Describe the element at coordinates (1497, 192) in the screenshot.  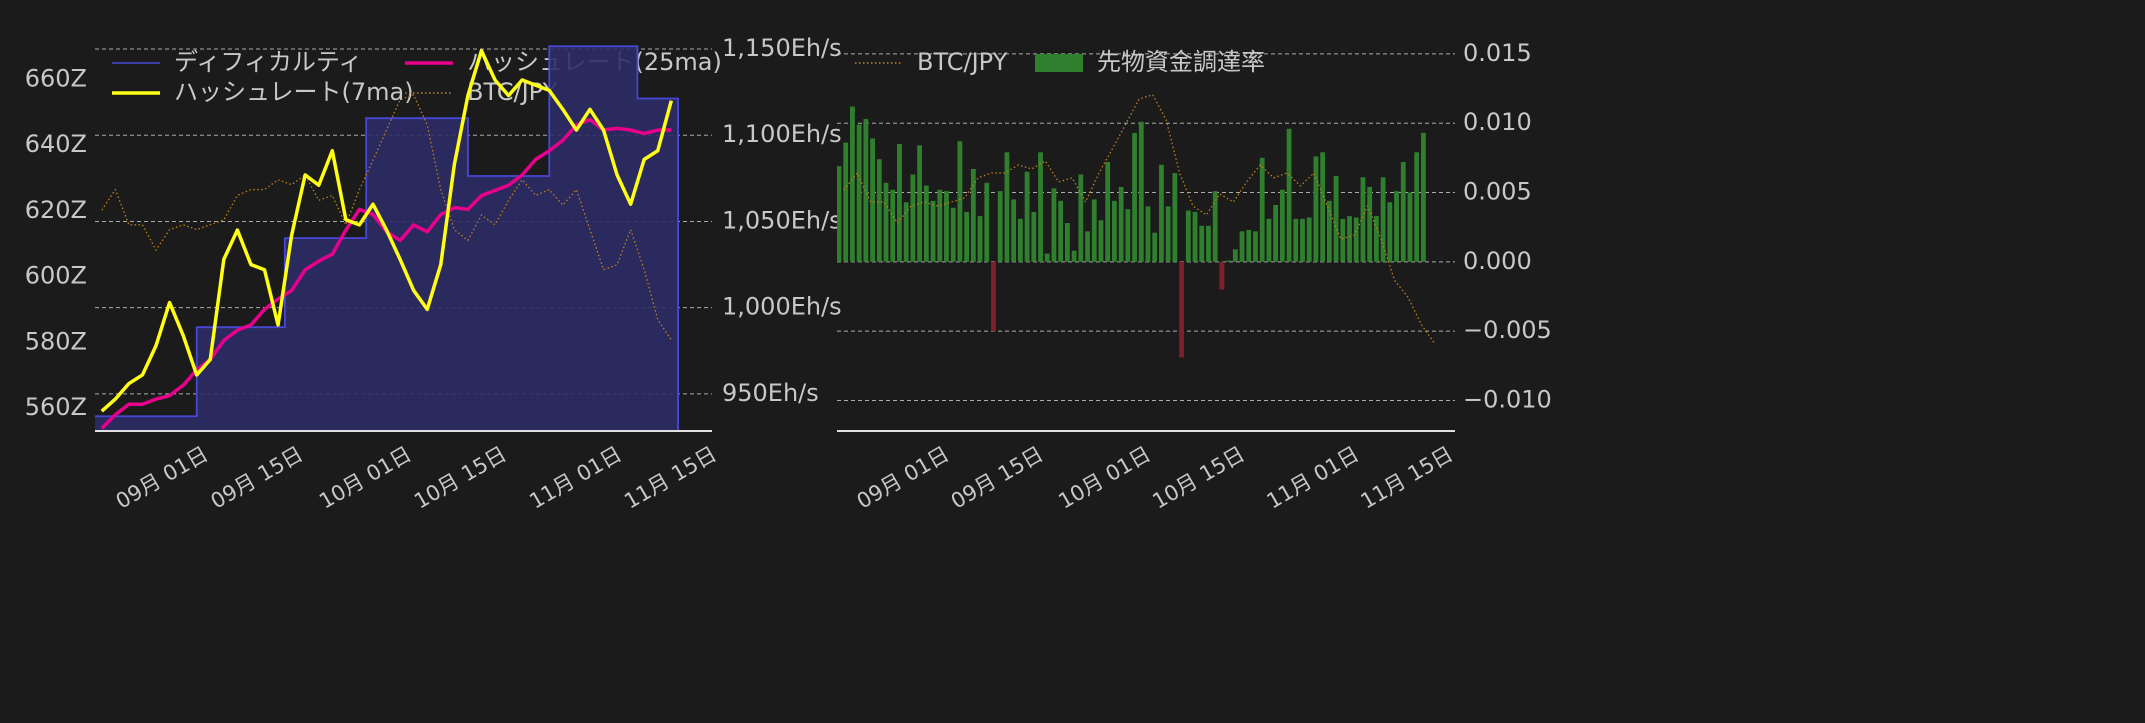
I see `y-tick-label: 0.005` at that location.